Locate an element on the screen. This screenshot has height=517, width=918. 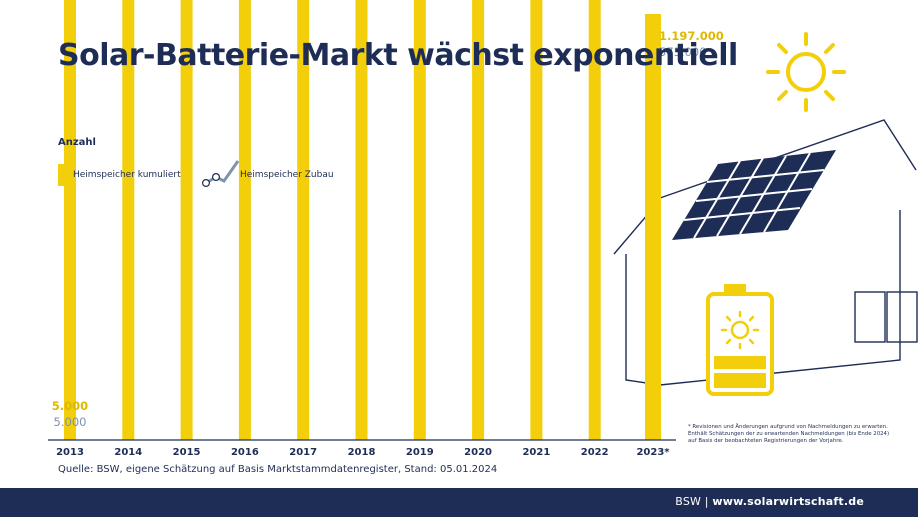
bar-label-2023*: 1.197.000 is located at coordinates (691, 36).